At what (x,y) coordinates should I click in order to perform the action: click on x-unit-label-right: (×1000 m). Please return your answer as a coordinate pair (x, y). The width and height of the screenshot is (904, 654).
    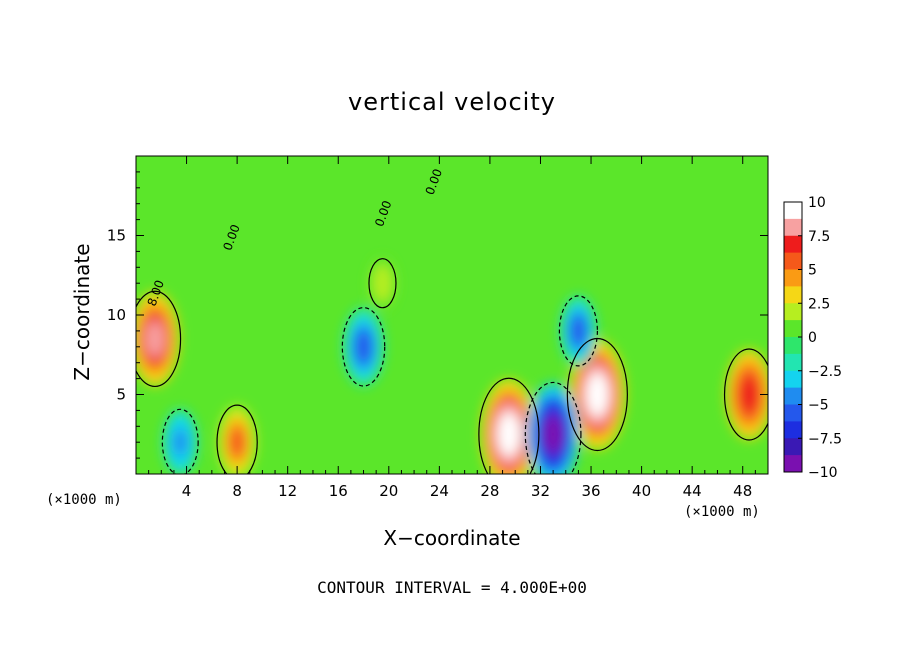
    Looking at the image, I should click on (722, 512).